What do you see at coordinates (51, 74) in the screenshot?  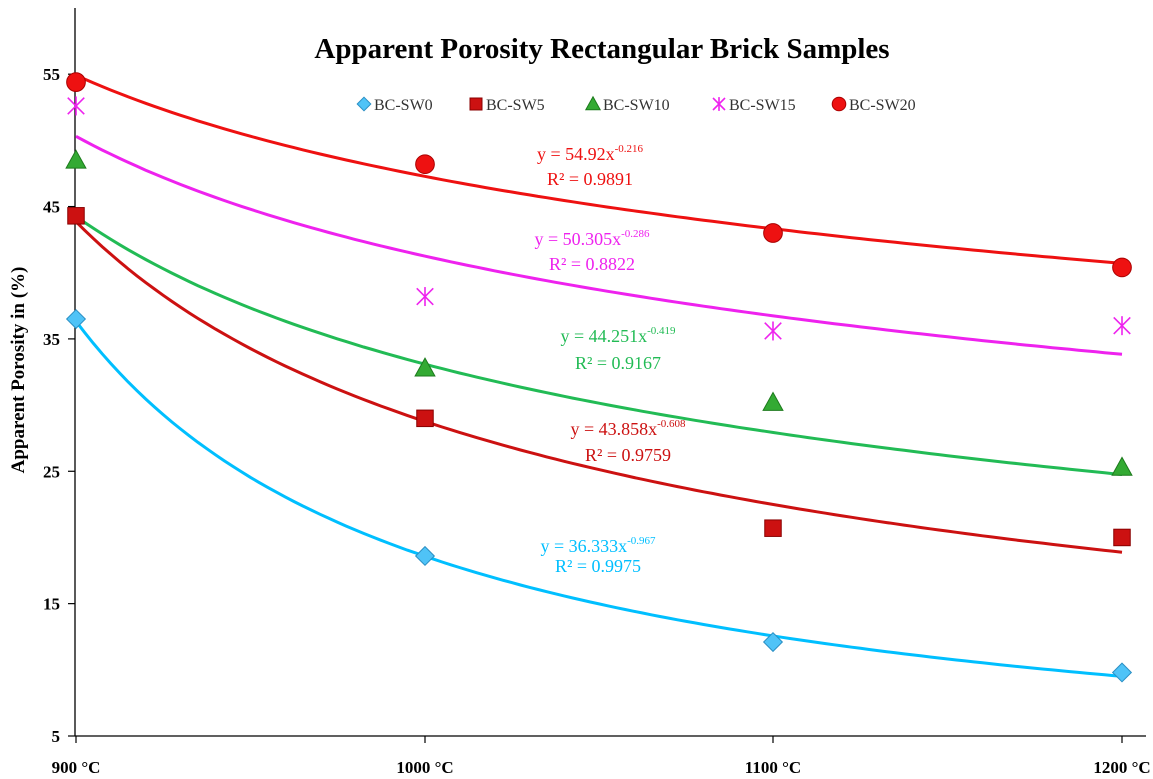 I see `y-tick-label: 55` at bounding box center [51, 74].